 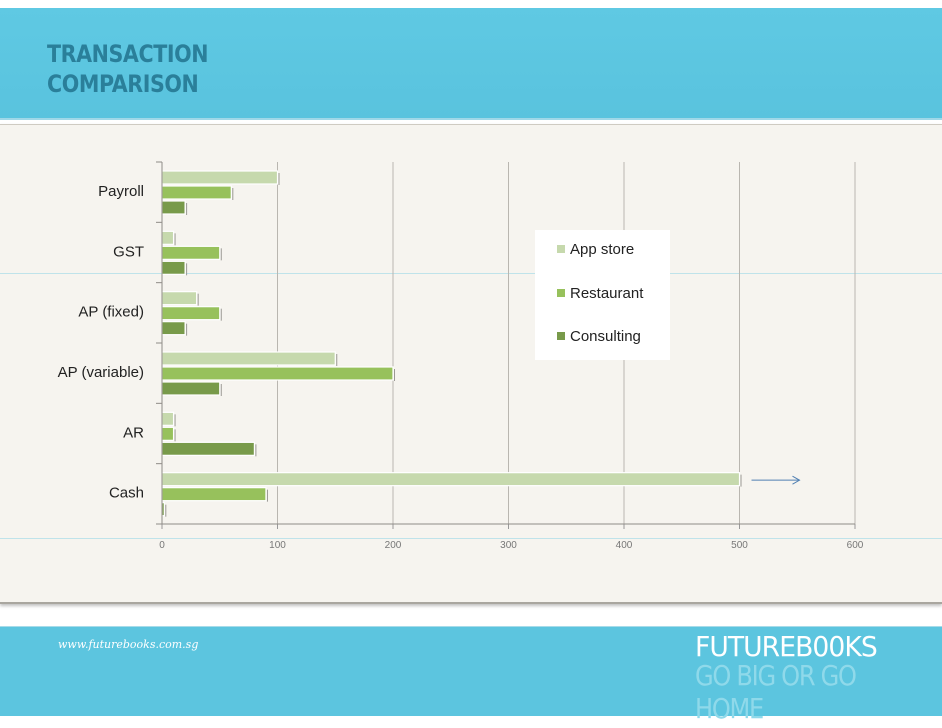 I want to click on category-label: GST, so click(x=128, y=251).